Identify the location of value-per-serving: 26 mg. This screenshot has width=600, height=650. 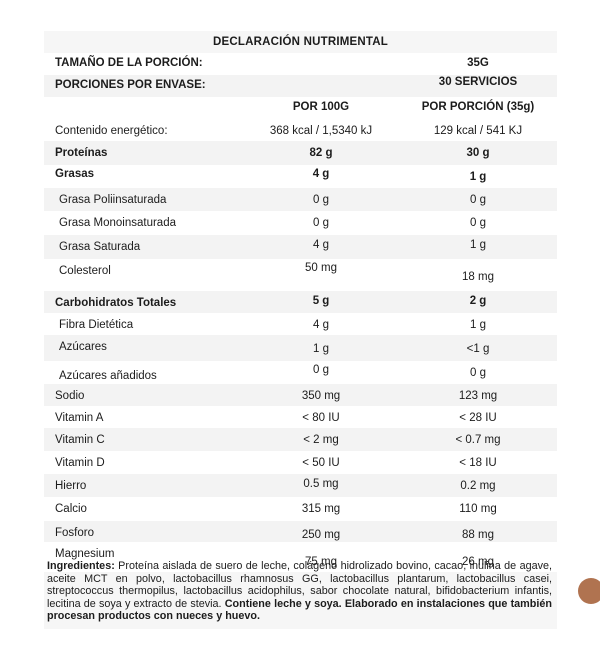
(478, 562).